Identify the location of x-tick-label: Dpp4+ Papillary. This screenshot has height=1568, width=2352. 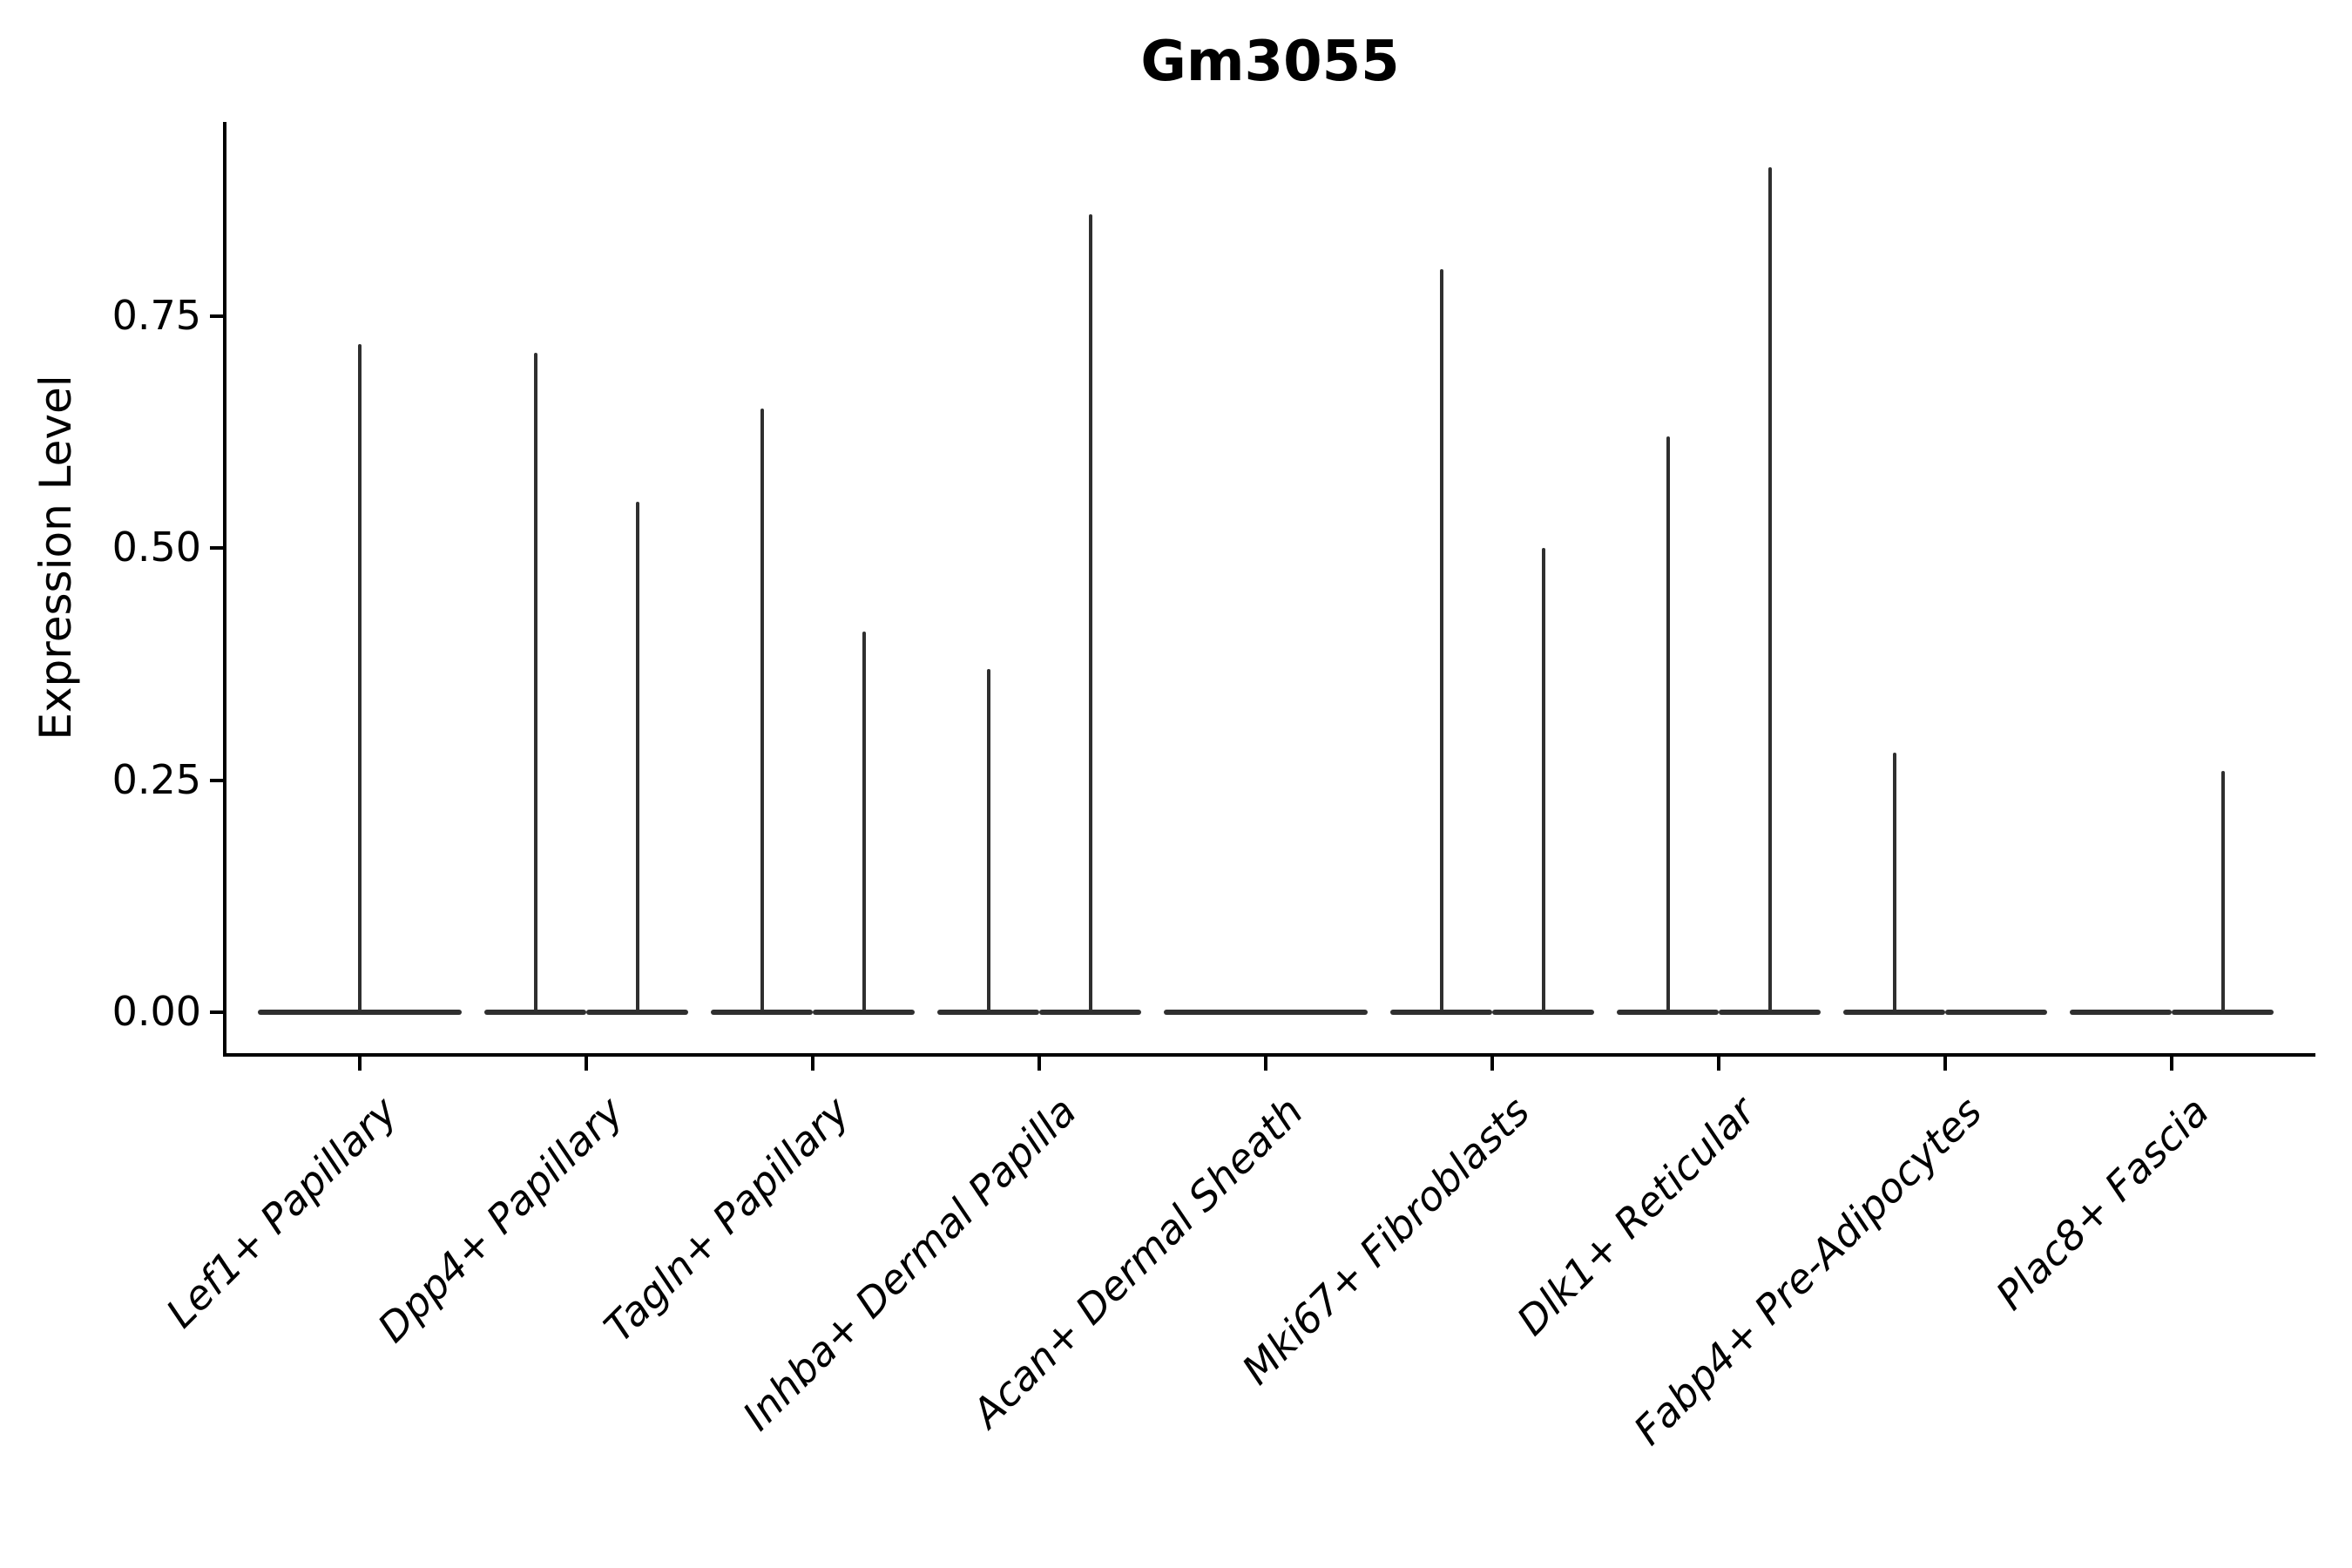
(500, 1219).